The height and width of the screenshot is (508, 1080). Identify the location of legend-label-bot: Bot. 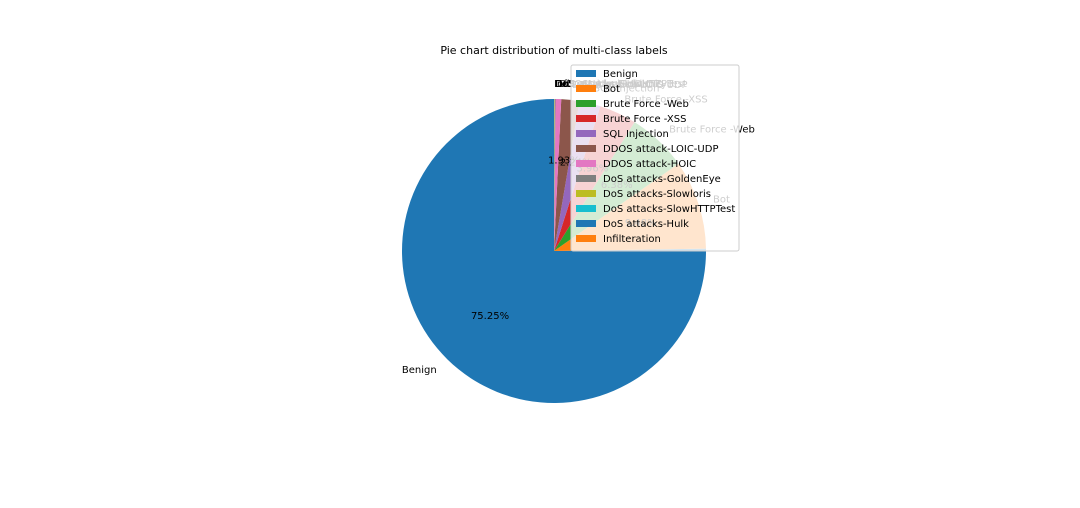
(611, 89).